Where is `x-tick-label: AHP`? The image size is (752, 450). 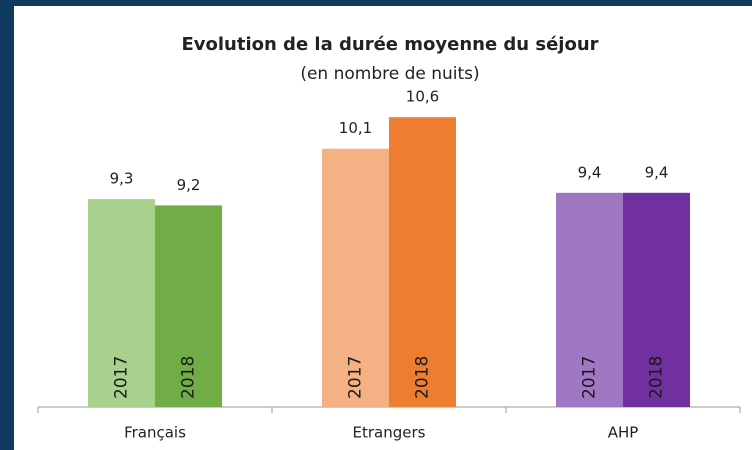 x-tick-label: AHP is located at coordinates (623, 433).